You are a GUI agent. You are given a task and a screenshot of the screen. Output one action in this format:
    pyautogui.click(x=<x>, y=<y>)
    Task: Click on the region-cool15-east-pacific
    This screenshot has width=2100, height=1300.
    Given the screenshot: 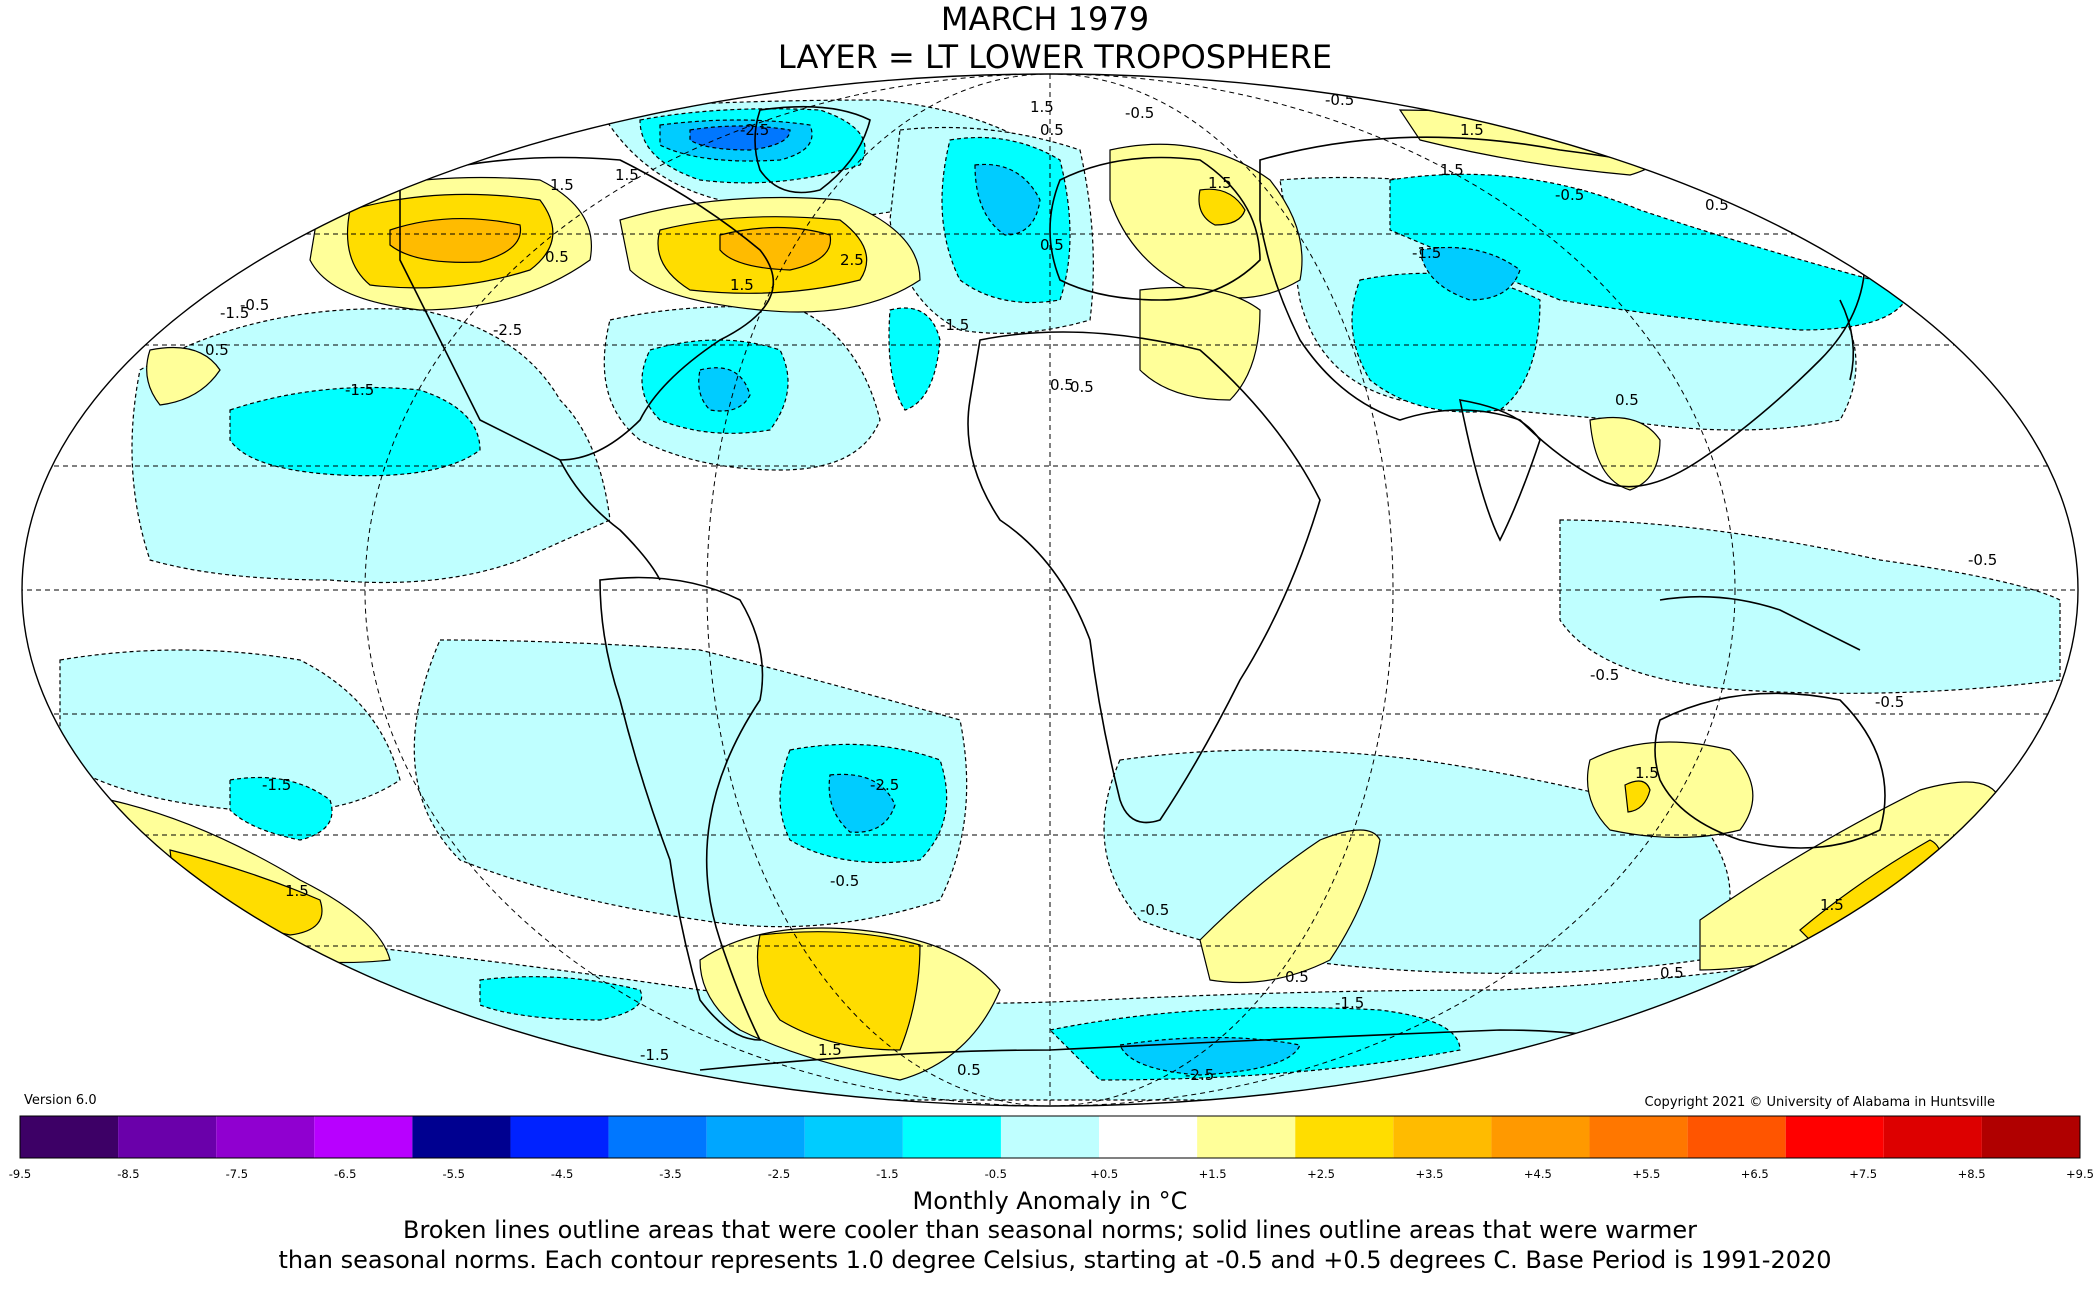 What is the action you would take?
    pyautogui.click(x=281, y=808)
    